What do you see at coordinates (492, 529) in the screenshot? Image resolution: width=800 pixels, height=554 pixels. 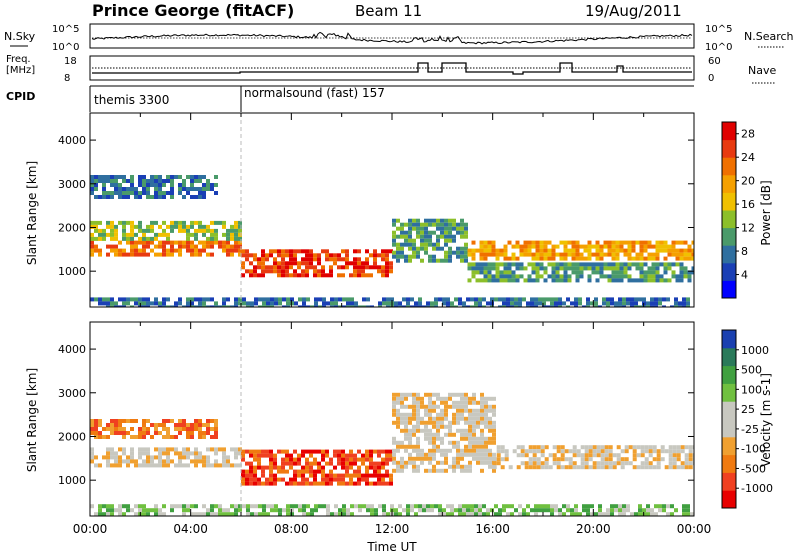 I see `xtick-label: 16:00` at bounding box center [492, 529].